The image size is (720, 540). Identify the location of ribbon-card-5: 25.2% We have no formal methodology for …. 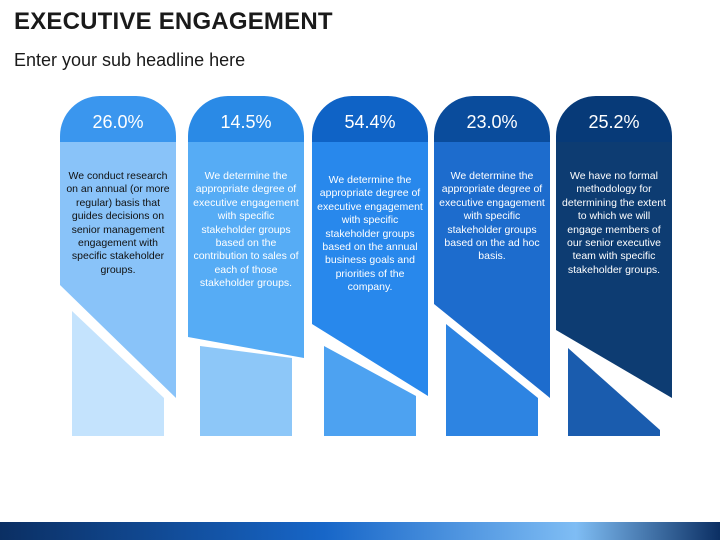
(614, 266).